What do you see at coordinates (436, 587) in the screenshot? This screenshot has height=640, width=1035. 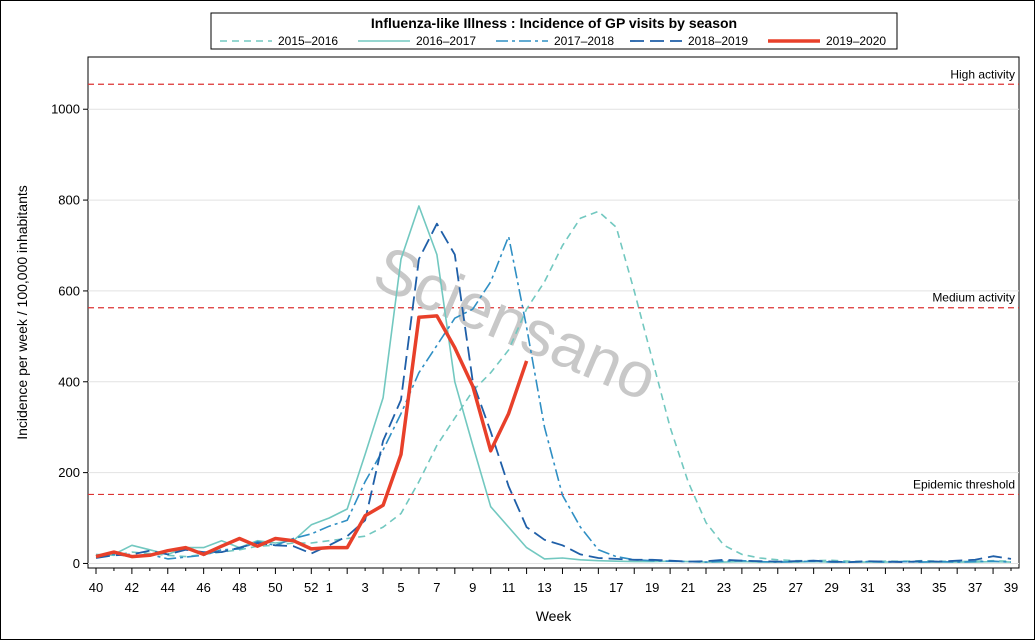 I see `x-tick-label: 7` at bounding box center [436, 587].